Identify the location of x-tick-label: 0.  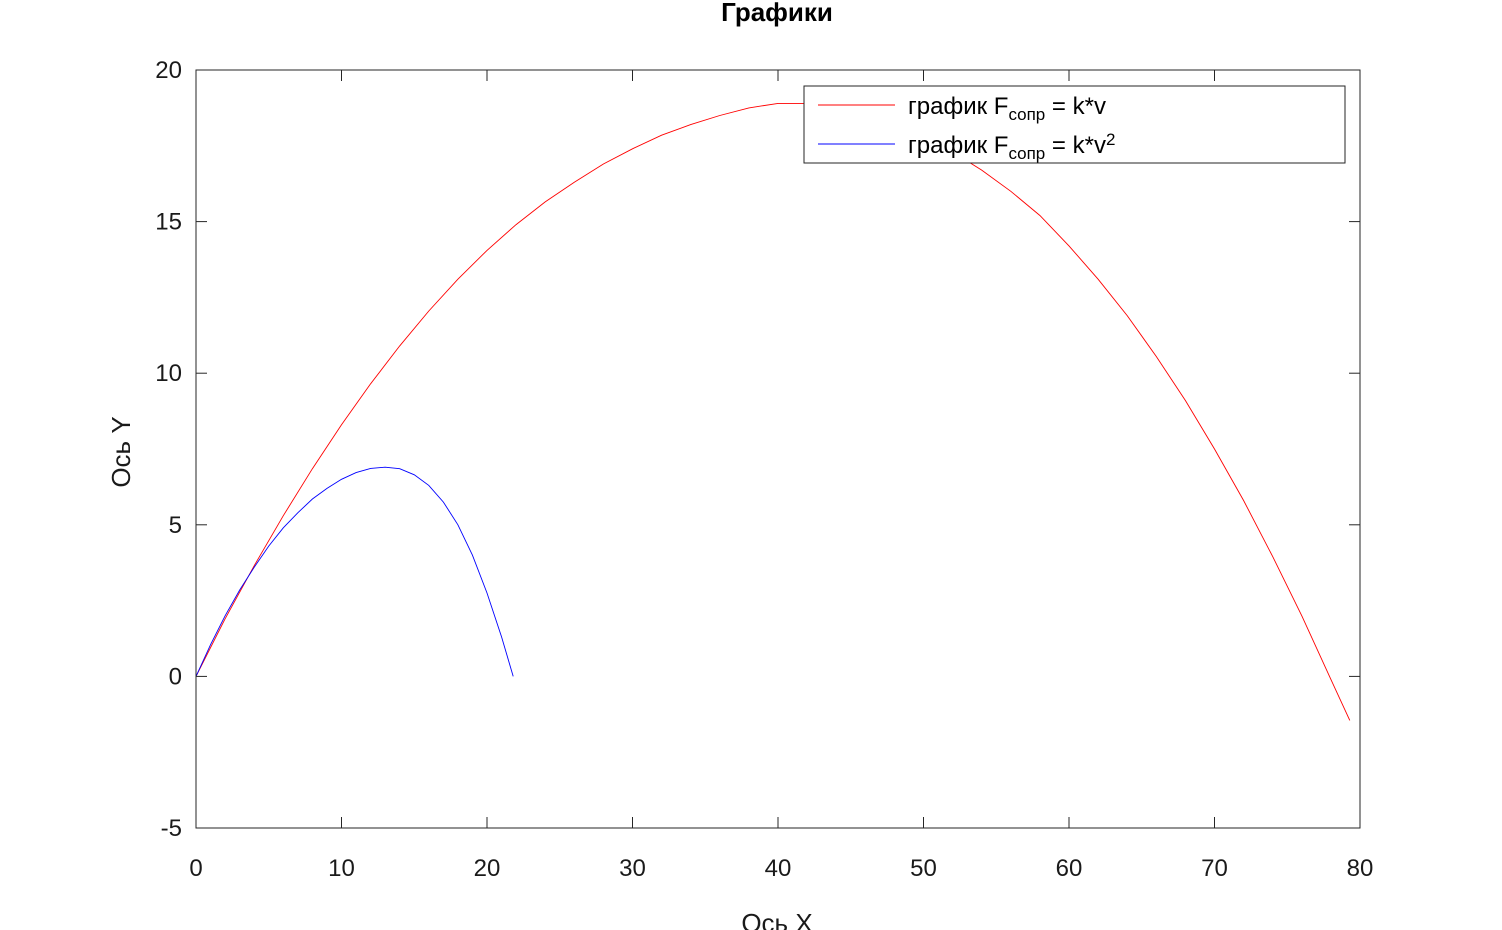
(195, 868).